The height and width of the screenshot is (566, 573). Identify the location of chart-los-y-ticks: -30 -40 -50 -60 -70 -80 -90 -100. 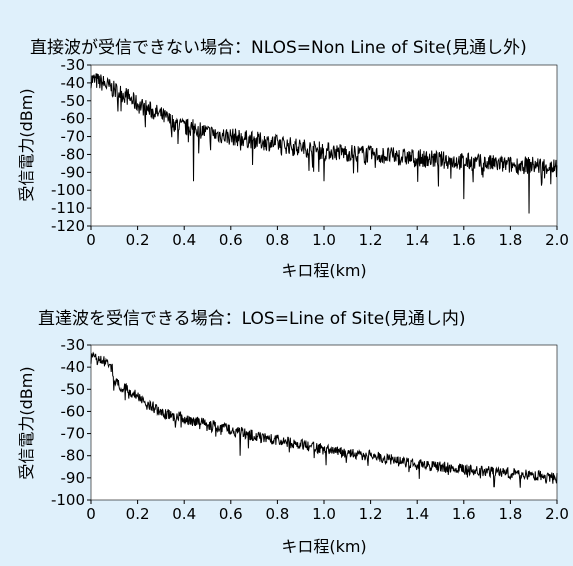
(71, 422).